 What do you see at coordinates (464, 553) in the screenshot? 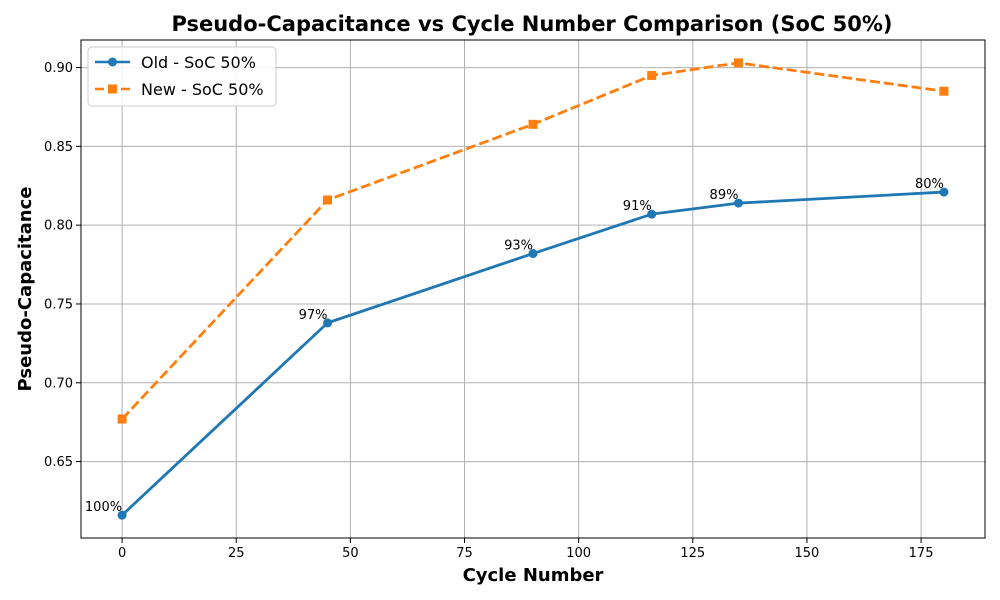
I see `x-tick-label: 75` at bounding box center [464, 553].